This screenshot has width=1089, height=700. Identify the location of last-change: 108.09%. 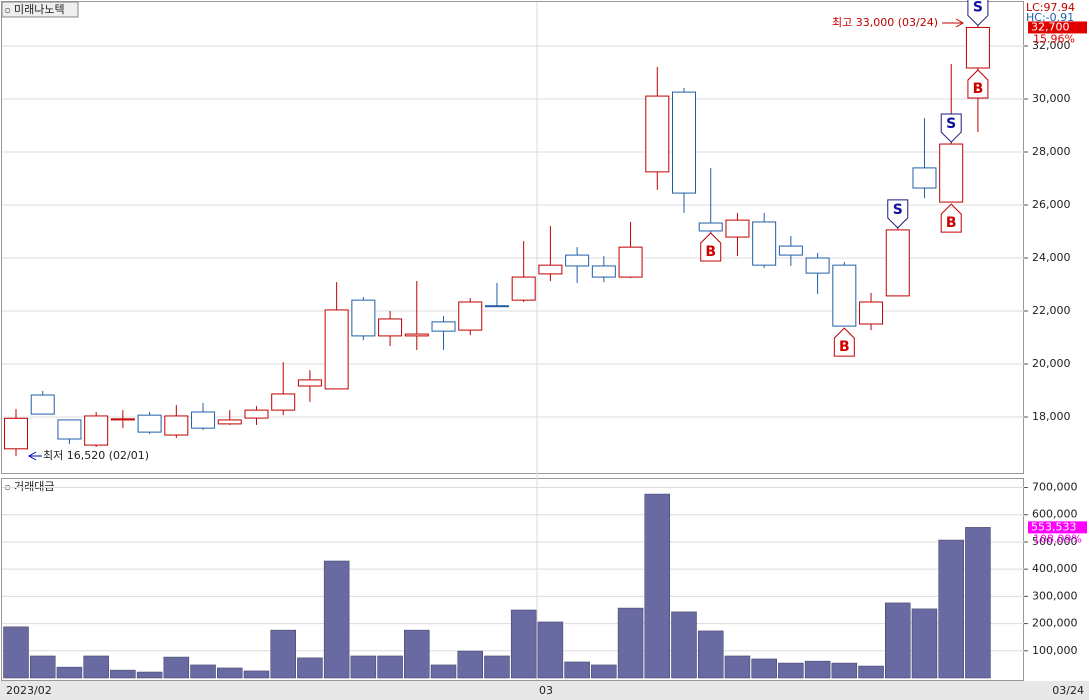
(1057, 538).